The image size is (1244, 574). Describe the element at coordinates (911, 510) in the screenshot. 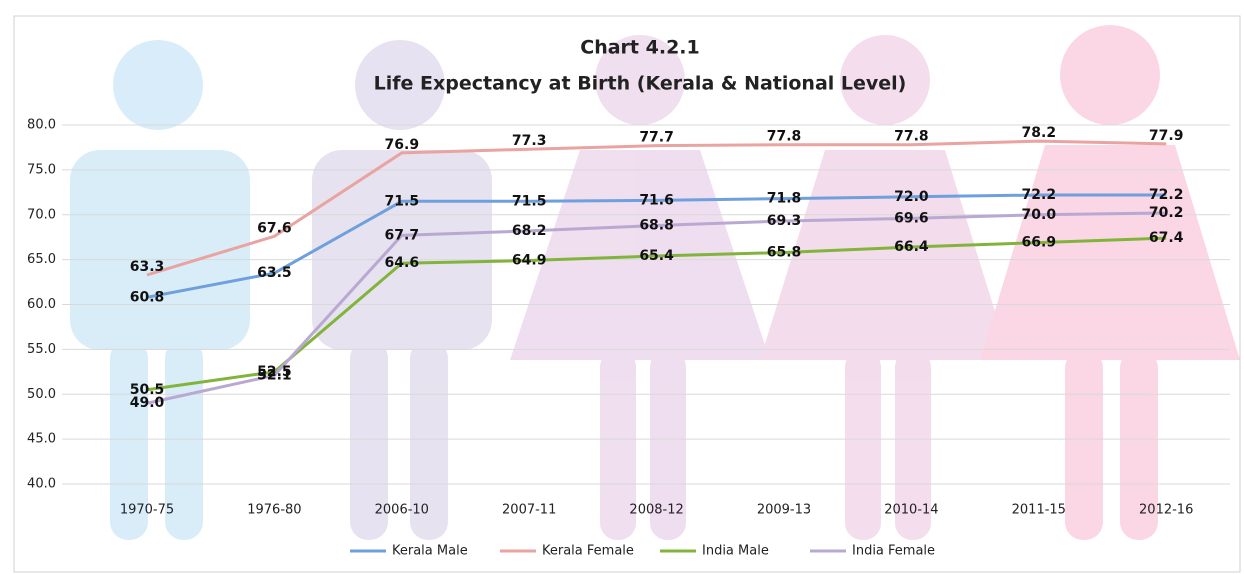

I see `x-tick-label: 2010-14` at that location.